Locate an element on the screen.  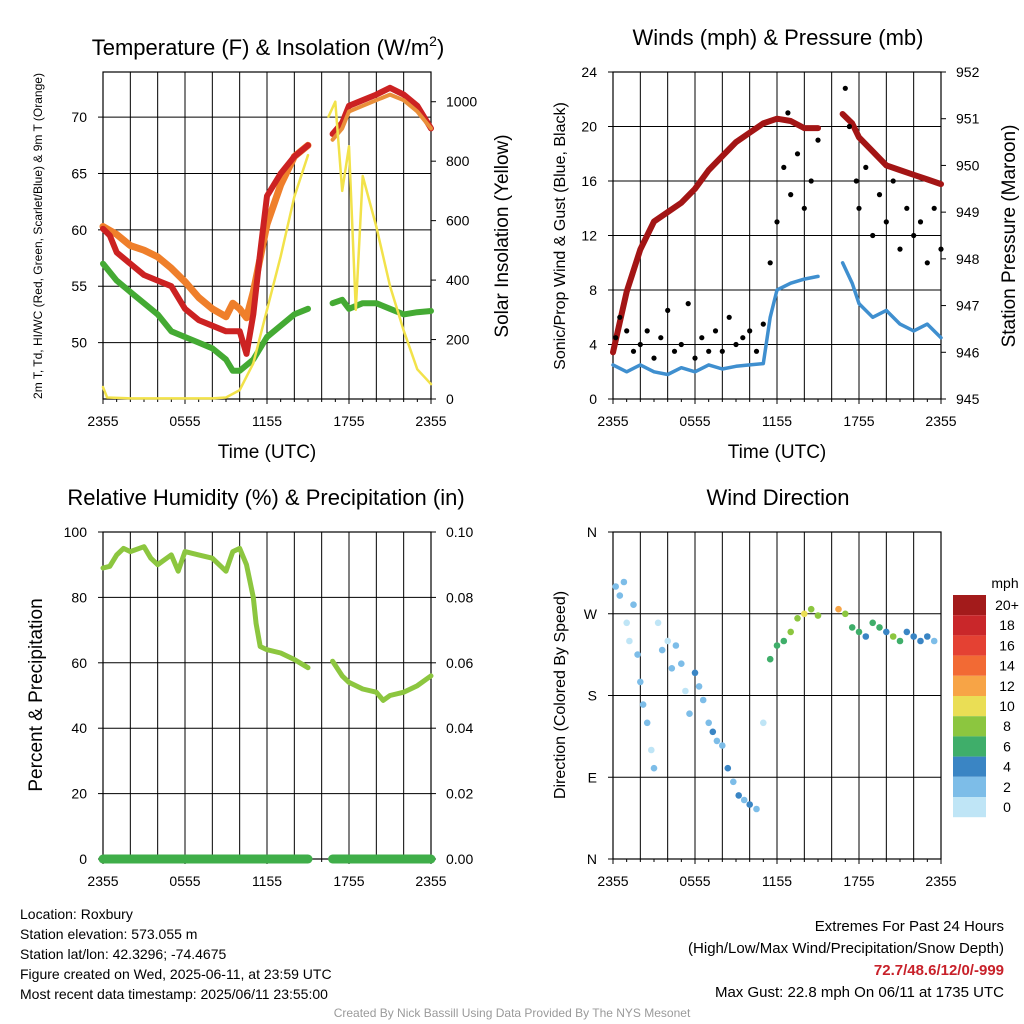
max-gust-text: Max Gust: 22.8 mph On 06/11 at 1735 UTC is located at coordinates (859, 992).